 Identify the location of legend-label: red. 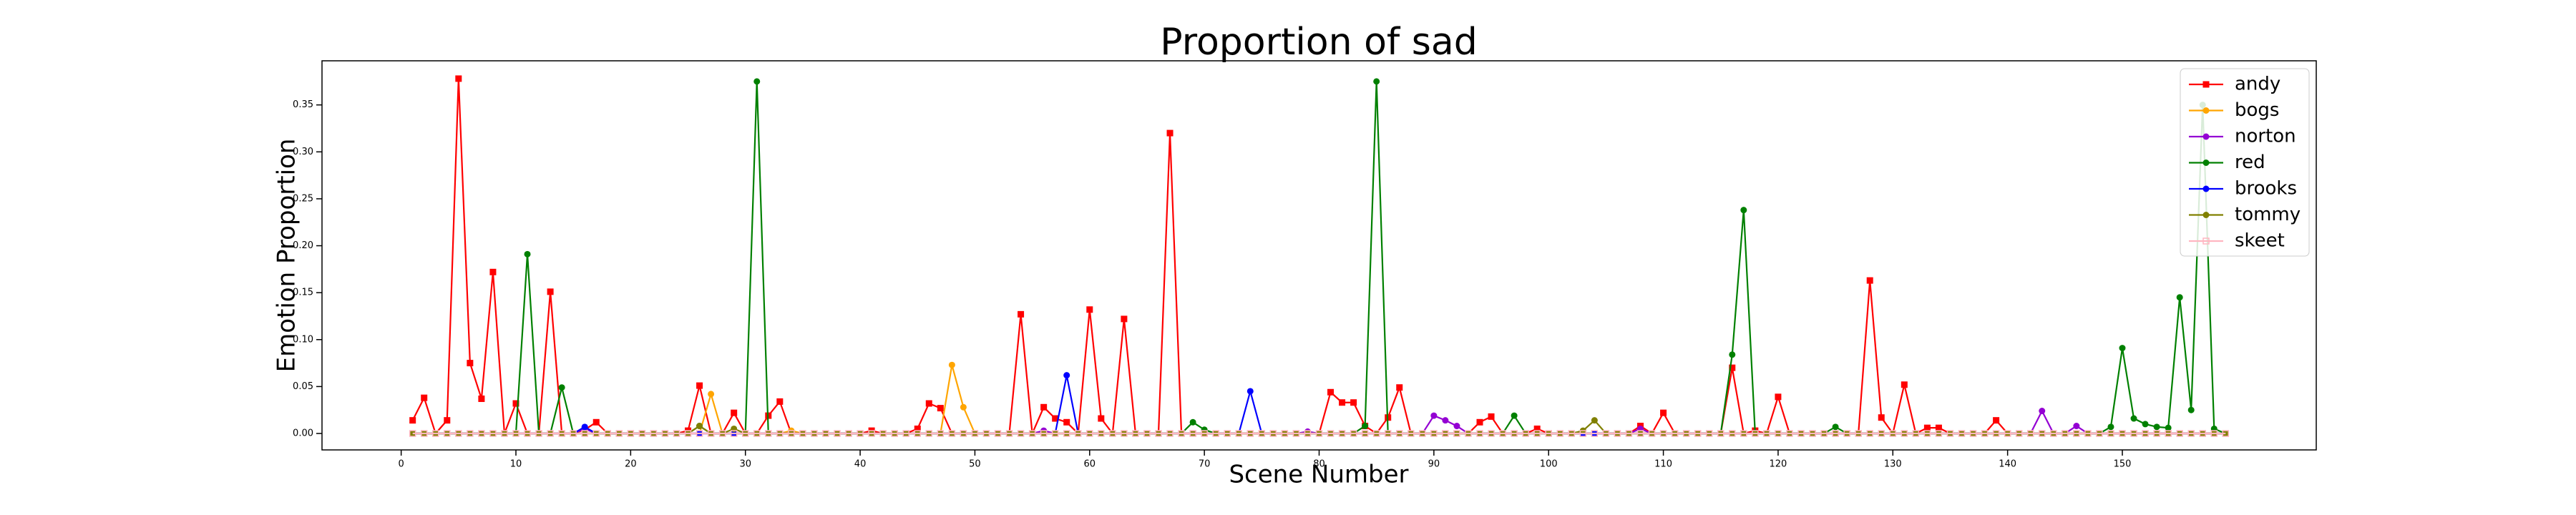
(2250, 162).